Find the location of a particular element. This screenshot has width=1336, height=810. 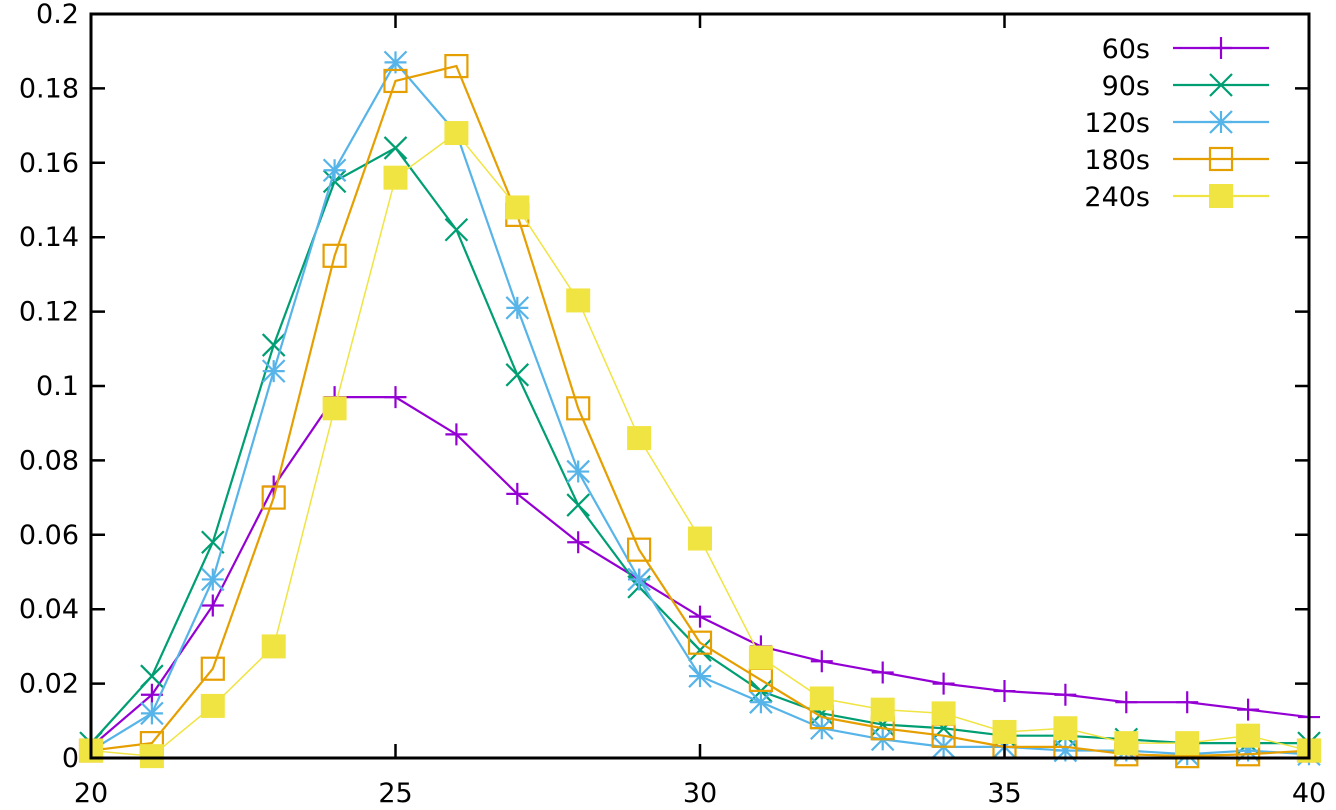

x-tick-label: 25 is located at coordinates (395, 793).